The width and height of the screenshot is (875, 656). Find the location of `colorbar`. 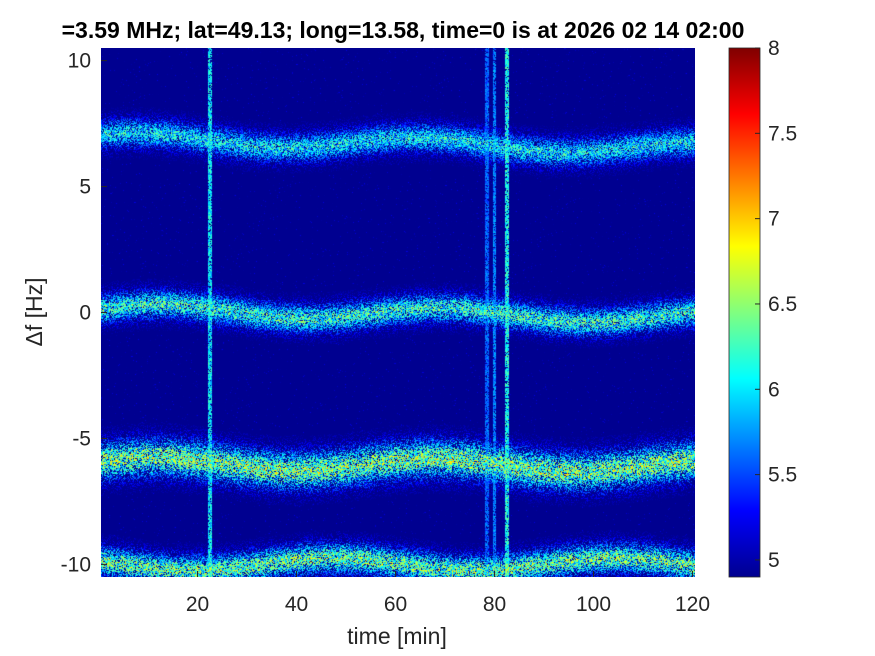

colorbar is located at coordinates (744, 312).